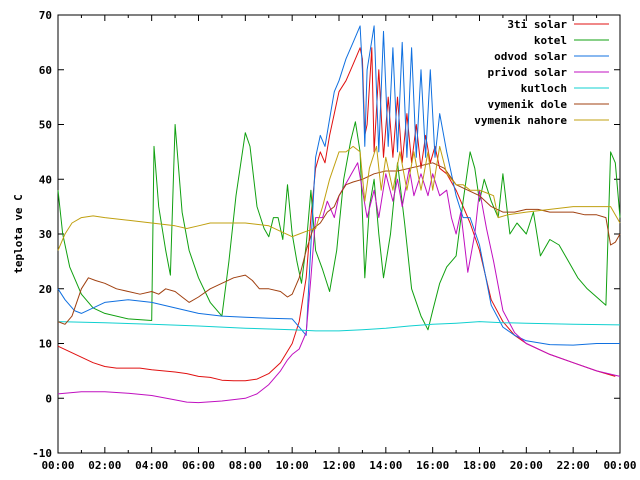  I want to click on y-tick-label: 20, so click(45, 289).